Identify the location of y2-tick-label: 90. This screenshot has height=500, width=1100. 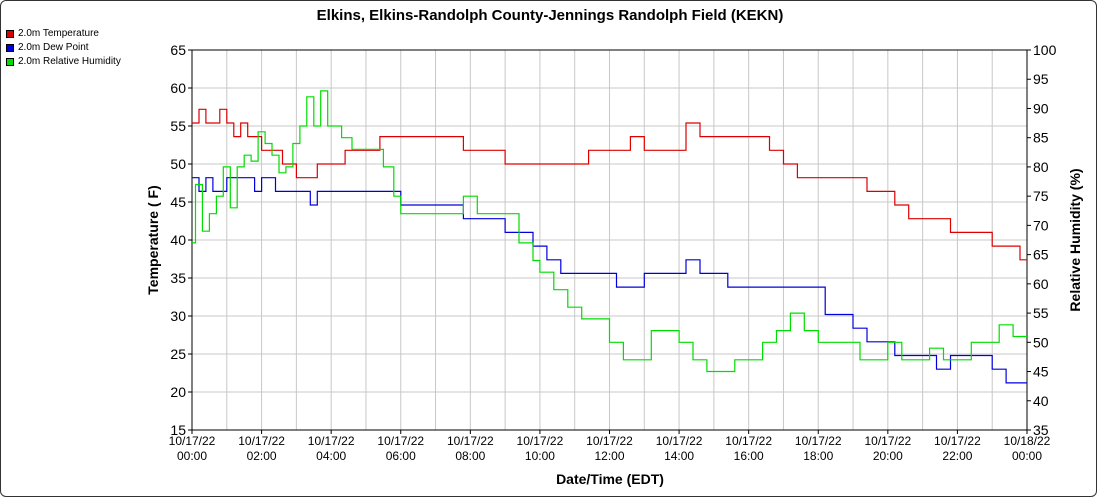
(1041, 108).